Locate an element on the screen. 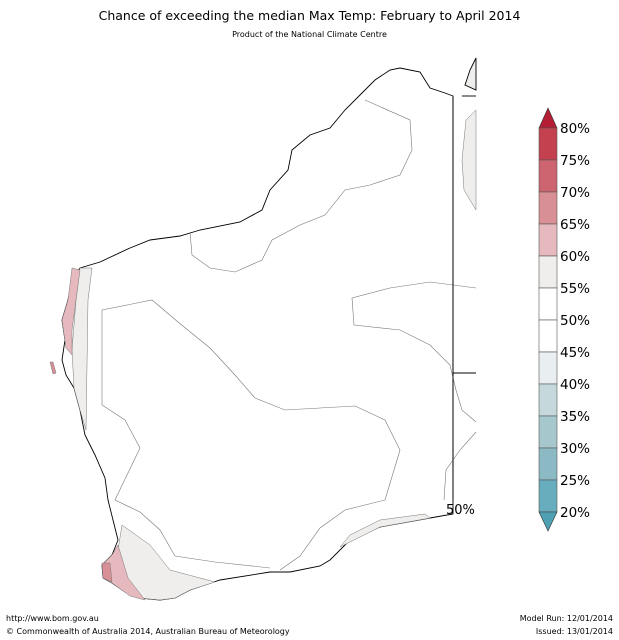 This screenshot has width=619, height=640. colorbar-tick-label: 45% is located at coordinates (575, 353).